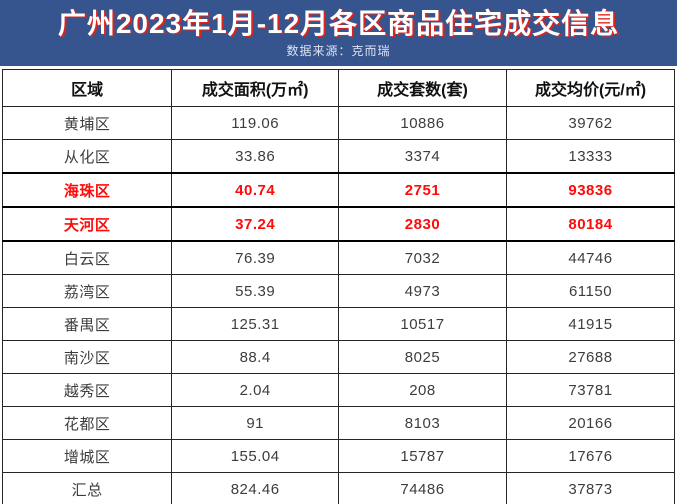  I want to click on district-cell: 天河区, so click(87, 224).